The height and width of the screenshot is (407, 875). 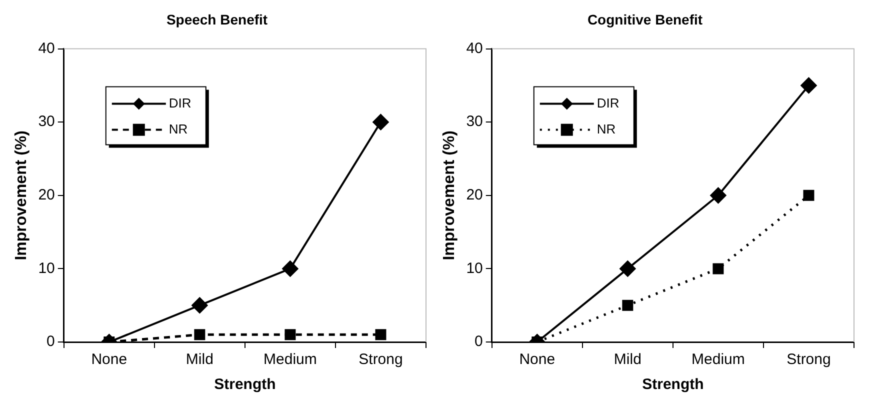 I want to click on chart-title: Speech Benefit, so click(x=217, y=19).